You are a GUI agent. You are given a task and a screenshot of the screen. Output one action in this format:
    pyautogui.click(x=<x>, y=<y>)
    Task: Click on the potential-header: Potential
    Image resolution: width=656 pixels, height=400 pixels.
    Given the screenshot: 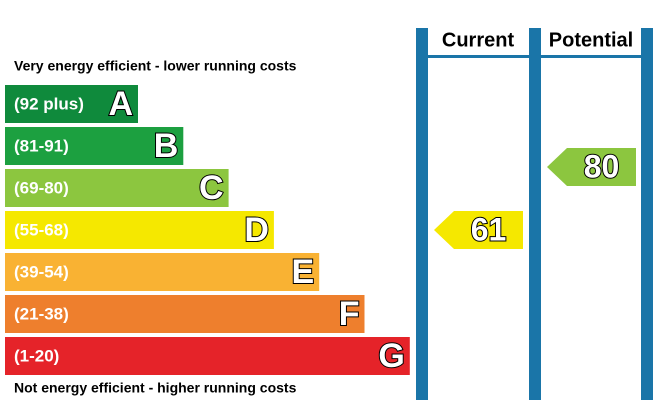 What is the action you would take?
    pyautogui.click(x=591, y=40)
    